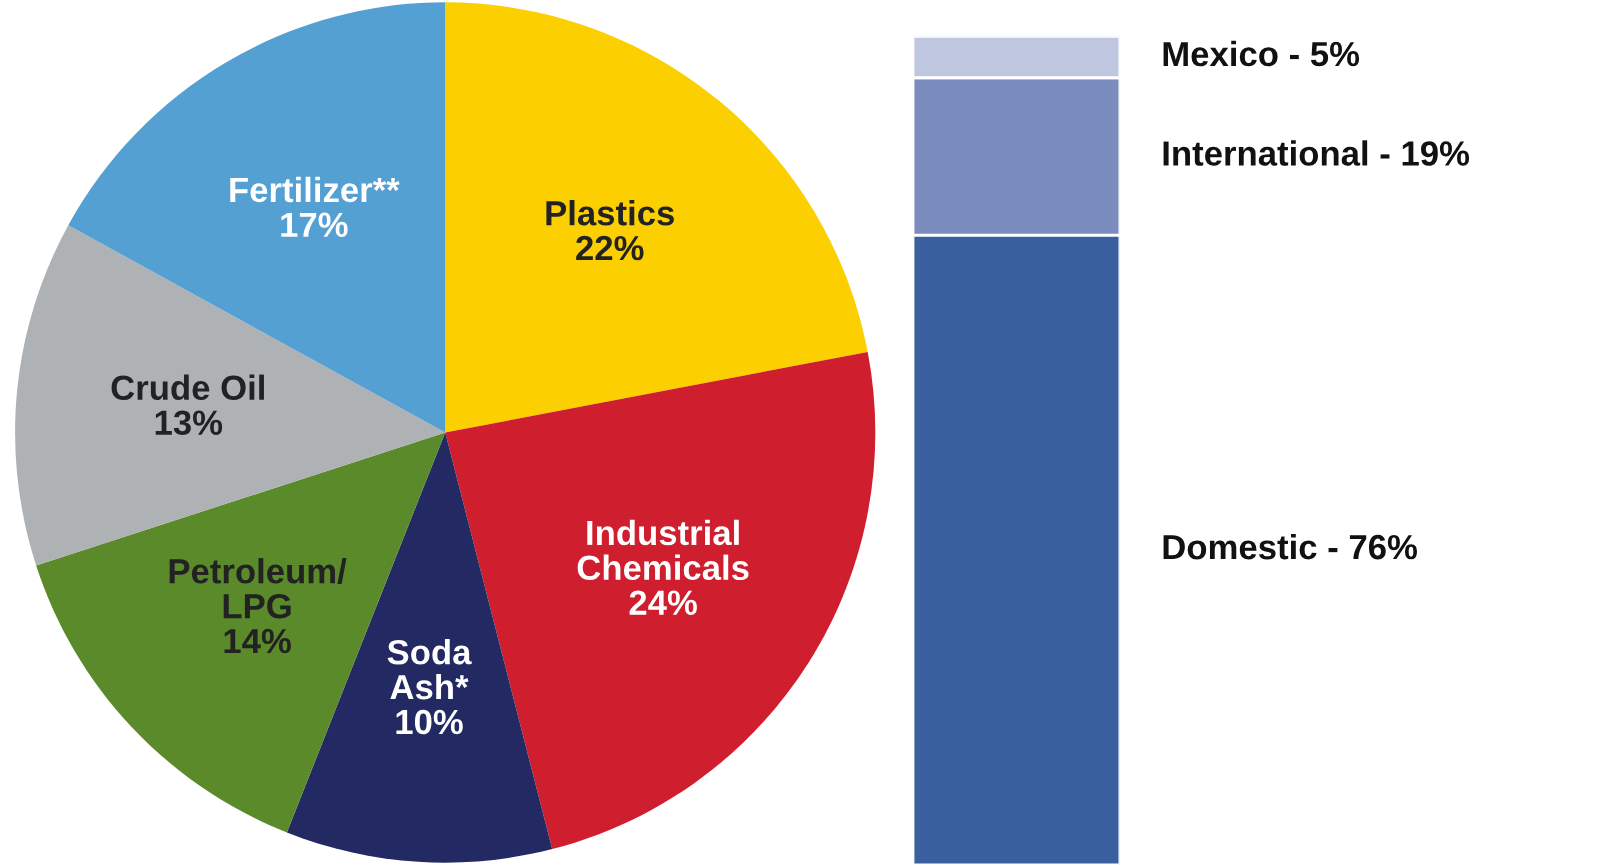  Describe the element at coordinates (1290, 546) in the screenshot. I see `series-label: Domestic - 76%` at that location.